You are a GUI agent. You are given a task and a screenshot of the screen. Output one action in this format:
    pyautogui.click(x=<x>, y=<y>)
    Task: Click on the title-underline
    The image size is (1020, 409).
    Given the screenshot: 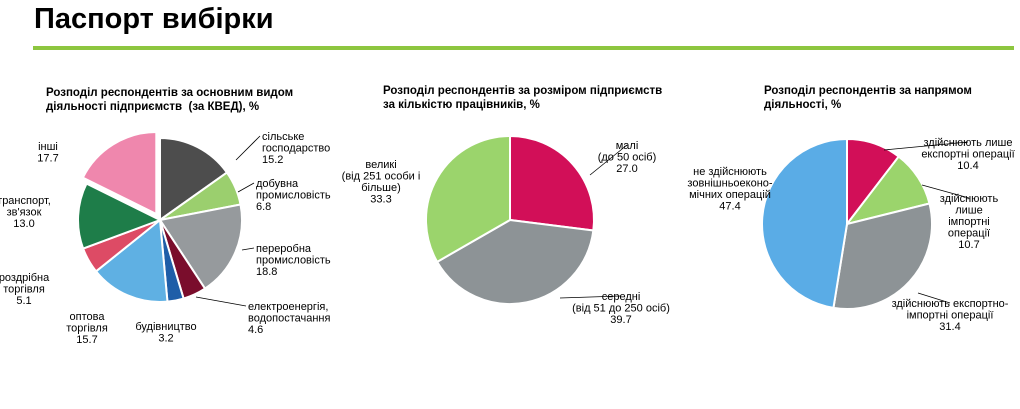 What is the action you would take?
    pyautogui.click(x=523, y=48)
    